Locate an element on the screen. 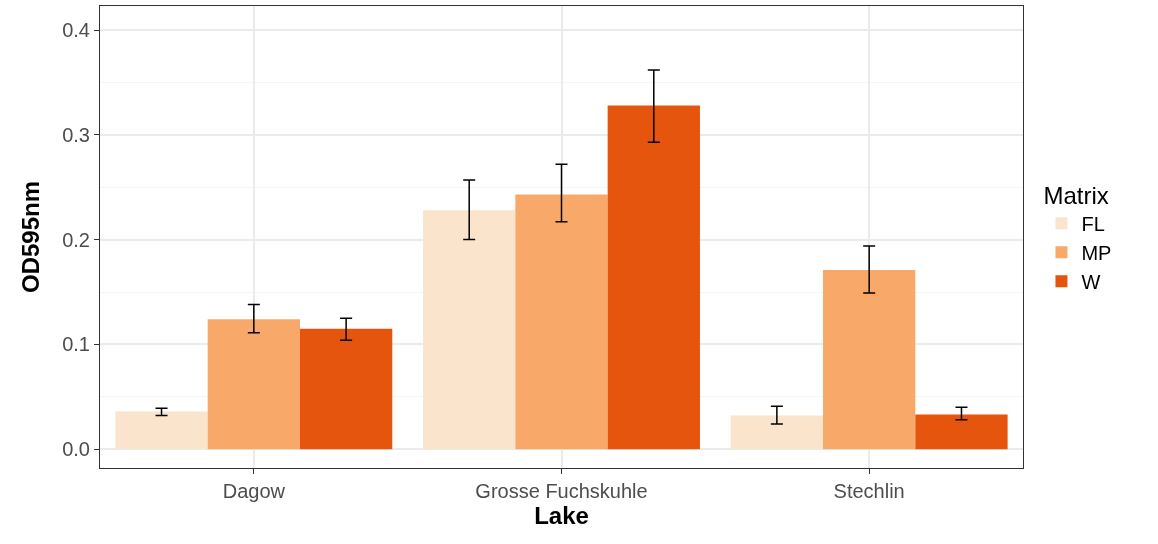  y-axis-title: OD595nm is located at coordinates (31, 237).